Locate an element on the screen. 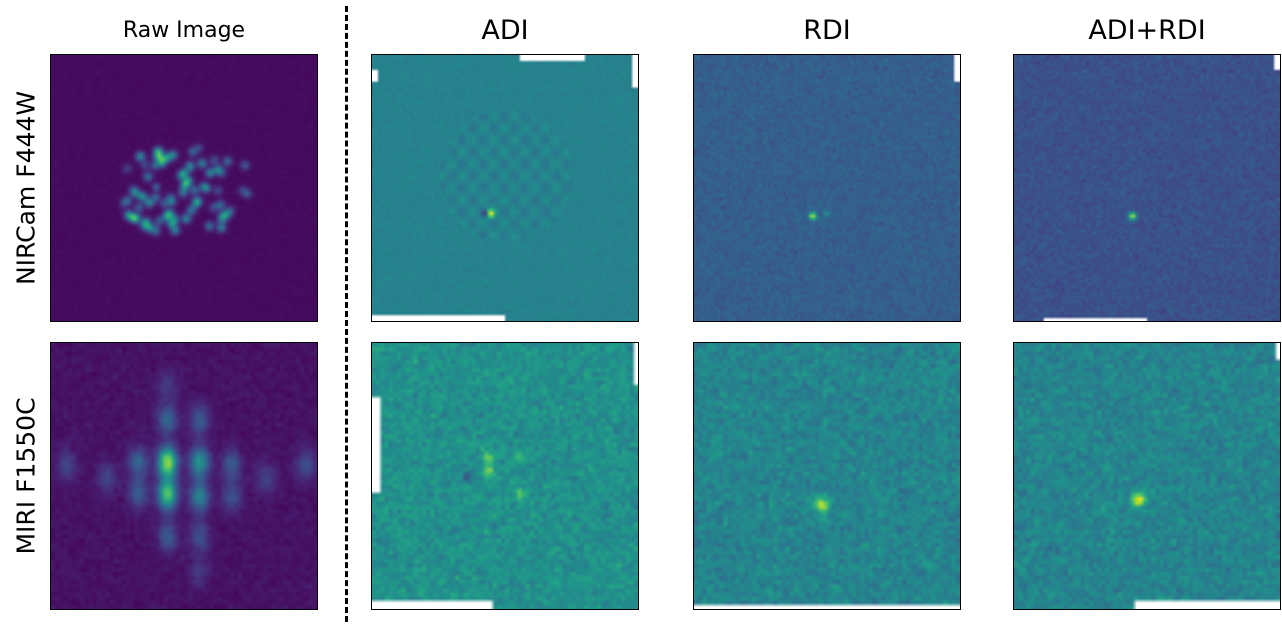  nircam-adi-panel is located at coordinates (505, 188).